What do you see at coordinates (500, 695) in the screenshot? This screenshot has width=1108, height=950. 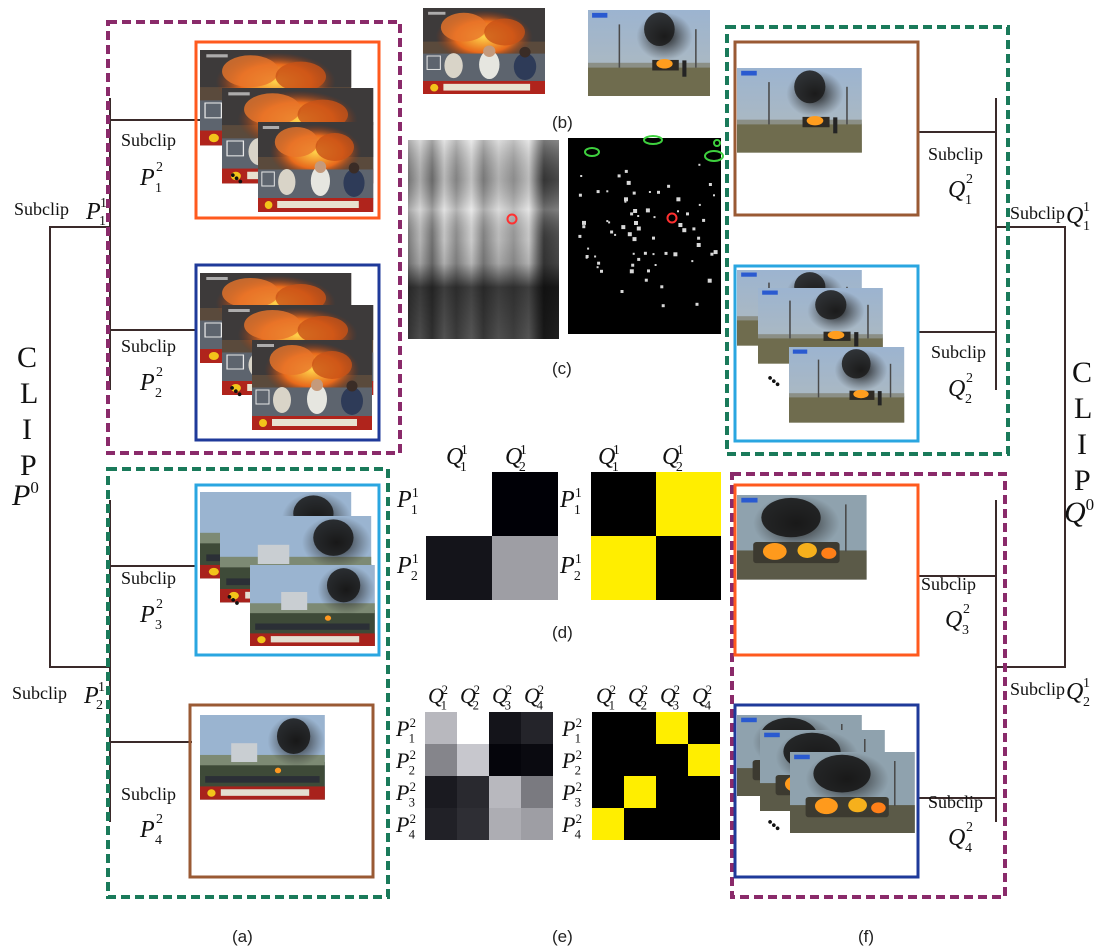 I see `matrix-e-sim-col-3-var: Q` at bounding box center [500, 695].